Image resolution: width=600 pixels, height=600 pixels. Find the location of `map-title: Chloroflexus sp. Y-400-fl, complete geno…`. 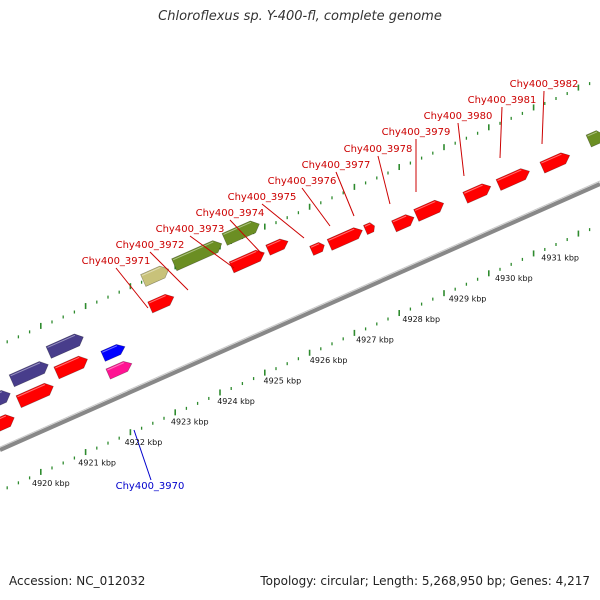

map-title: Chloroflexus sp. Y-400-fl, complete geno… is located at coordinates (300, 16).